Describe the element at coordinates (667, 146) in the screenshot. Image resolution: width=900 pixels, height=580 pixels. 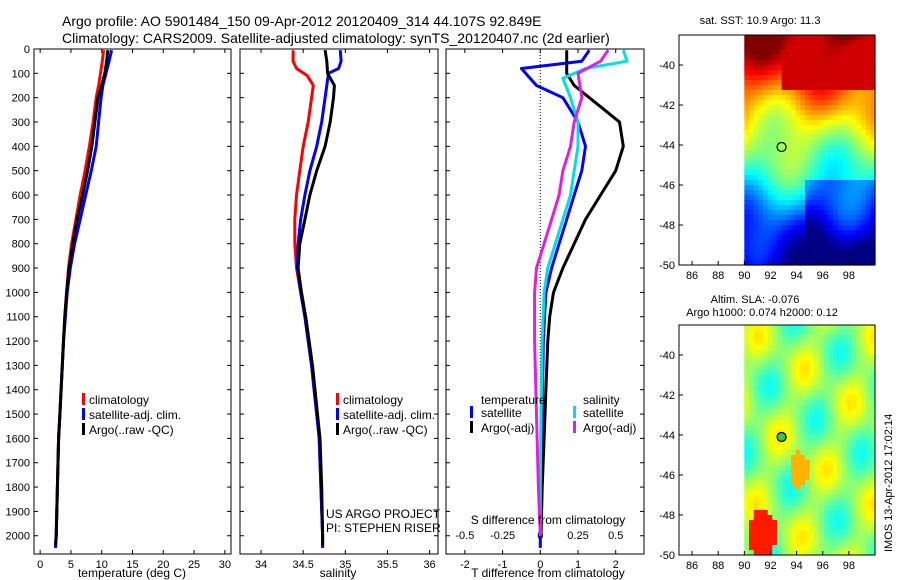
I see `lat-tick-label: -44` at that location.